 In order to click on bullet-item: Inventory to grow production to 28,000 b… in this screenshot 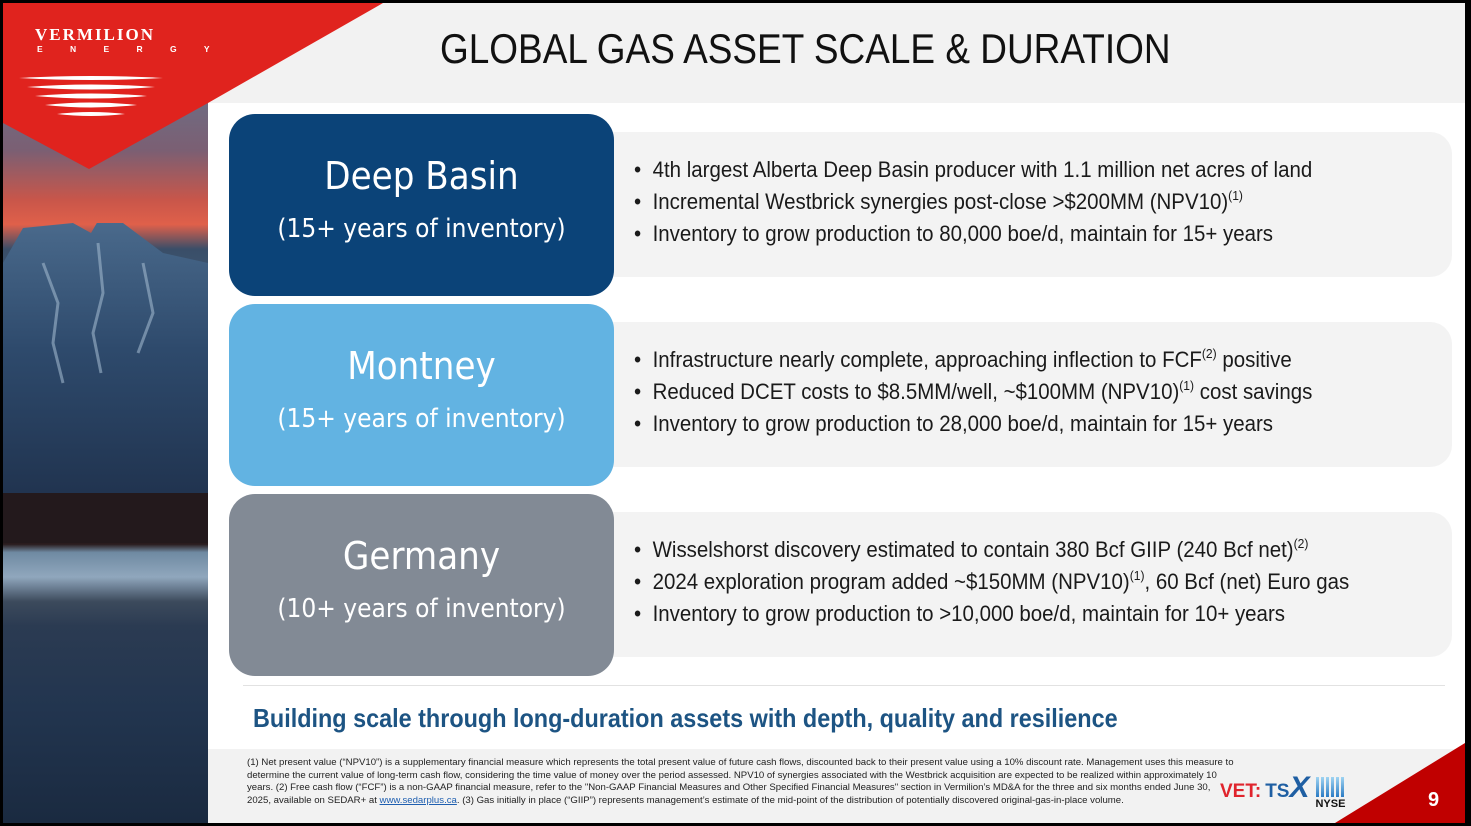, I will do `click(1015, 424)`.